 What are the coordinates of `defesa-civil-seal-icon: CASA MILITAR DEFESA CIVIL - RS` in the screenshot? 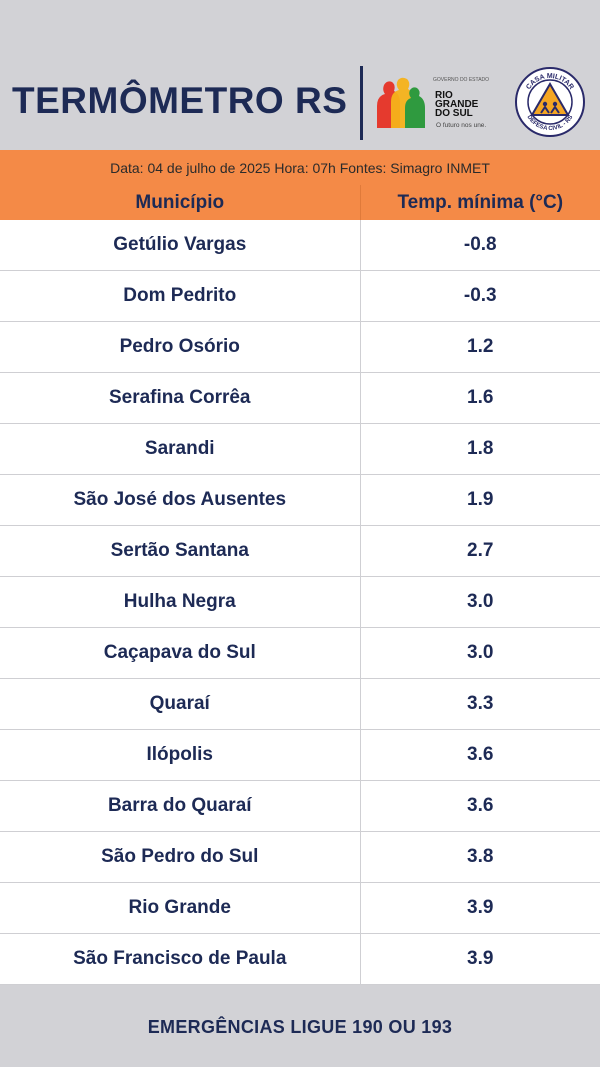 It's located at (550, 102).